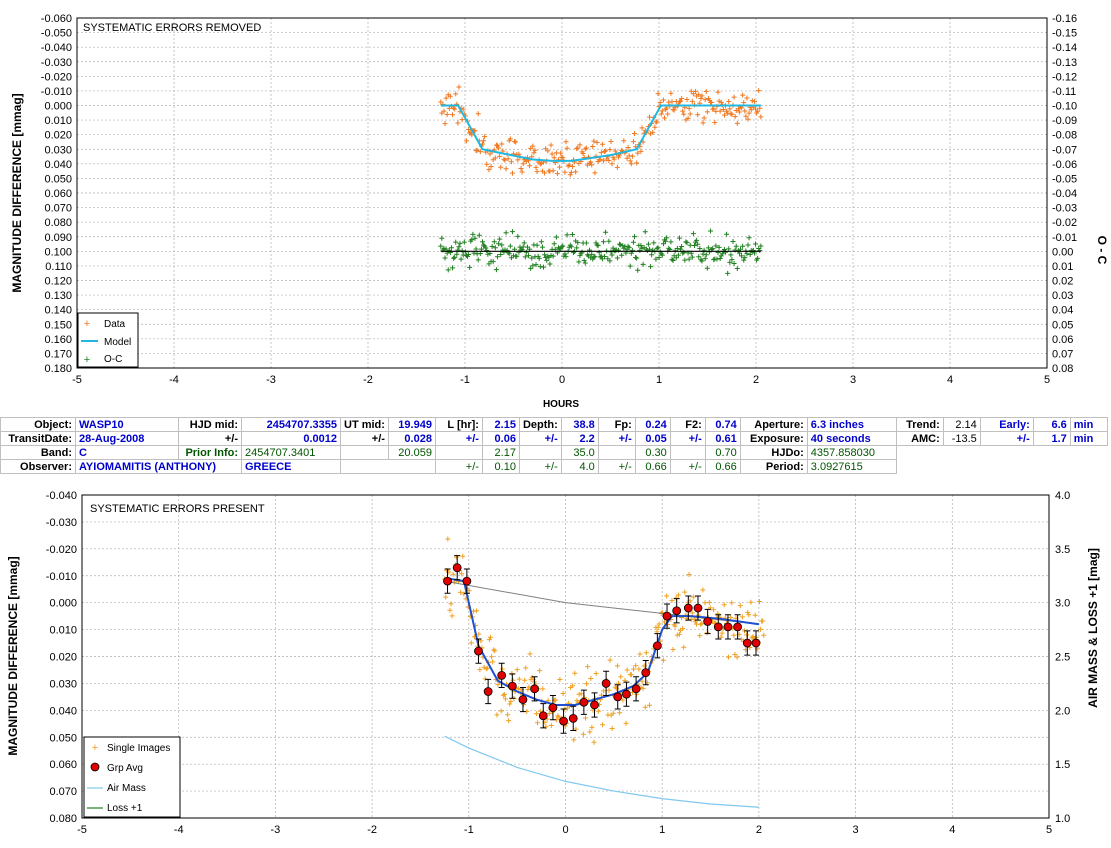 The height and width of the screenshot is (848, 1111). Describe the element at coordinates (500, 424) in the screenshot. I see `l-hr-value: 2.15` at that location.